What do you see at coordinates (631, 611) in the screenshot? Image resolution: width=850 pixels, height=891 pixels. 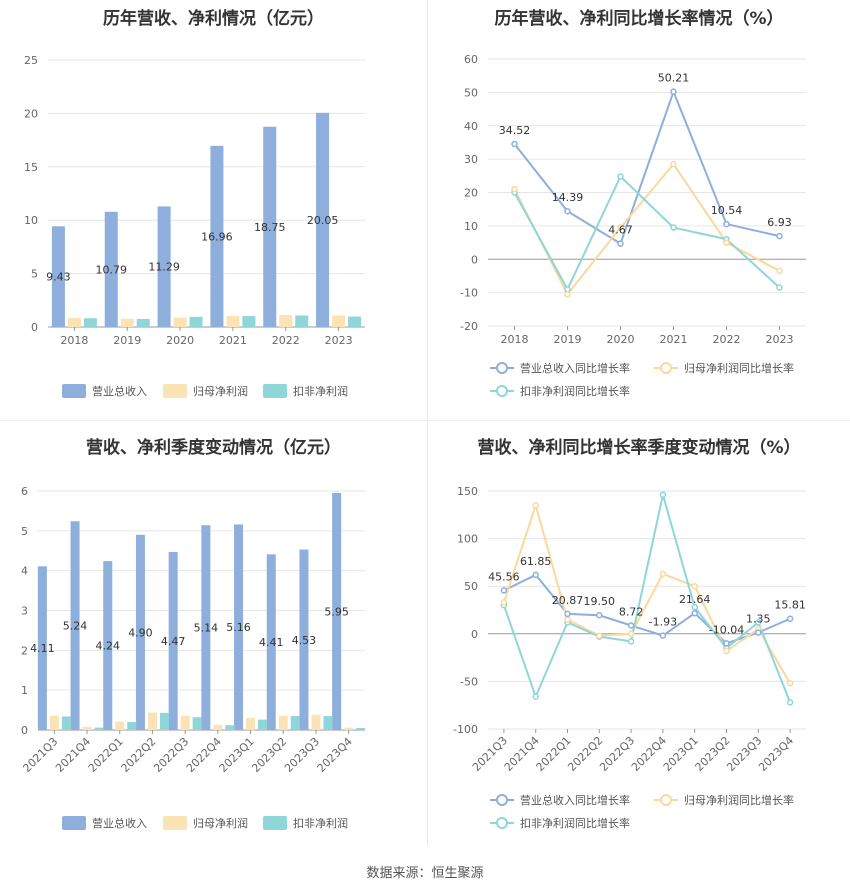 I see `line-data-label: 8.72` at bounding box center [631, 611].